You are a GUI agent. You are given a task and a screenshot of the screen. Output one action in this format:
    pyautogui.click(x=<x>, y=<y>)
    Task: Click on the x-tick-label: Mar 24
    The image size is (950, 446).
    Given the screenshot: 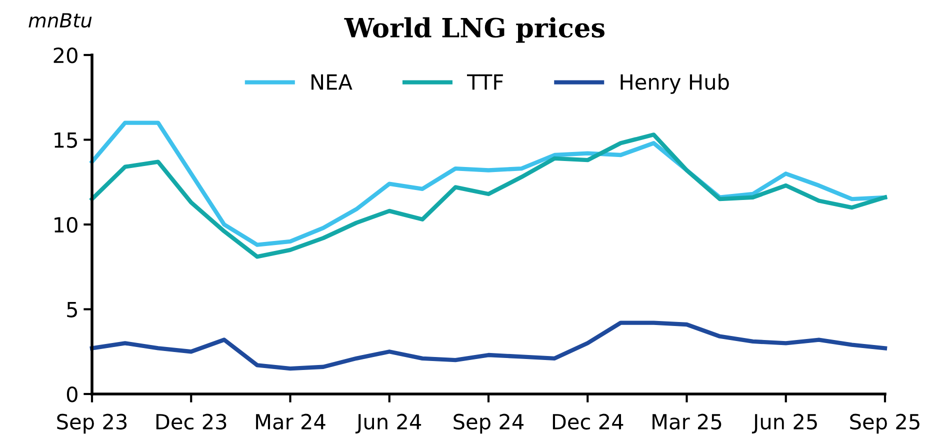 What is the action you would take?
    pyautogui.click(x=291, y=422)
    